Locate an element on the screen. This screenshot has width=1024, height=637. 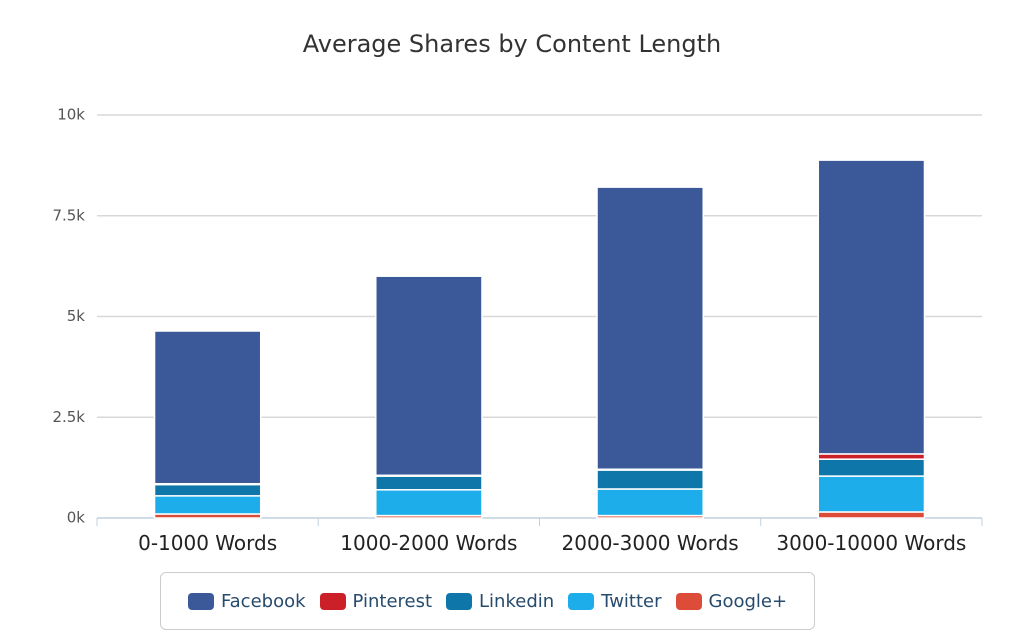
legend-item: Pinterest is located at coordinates (376, 601).